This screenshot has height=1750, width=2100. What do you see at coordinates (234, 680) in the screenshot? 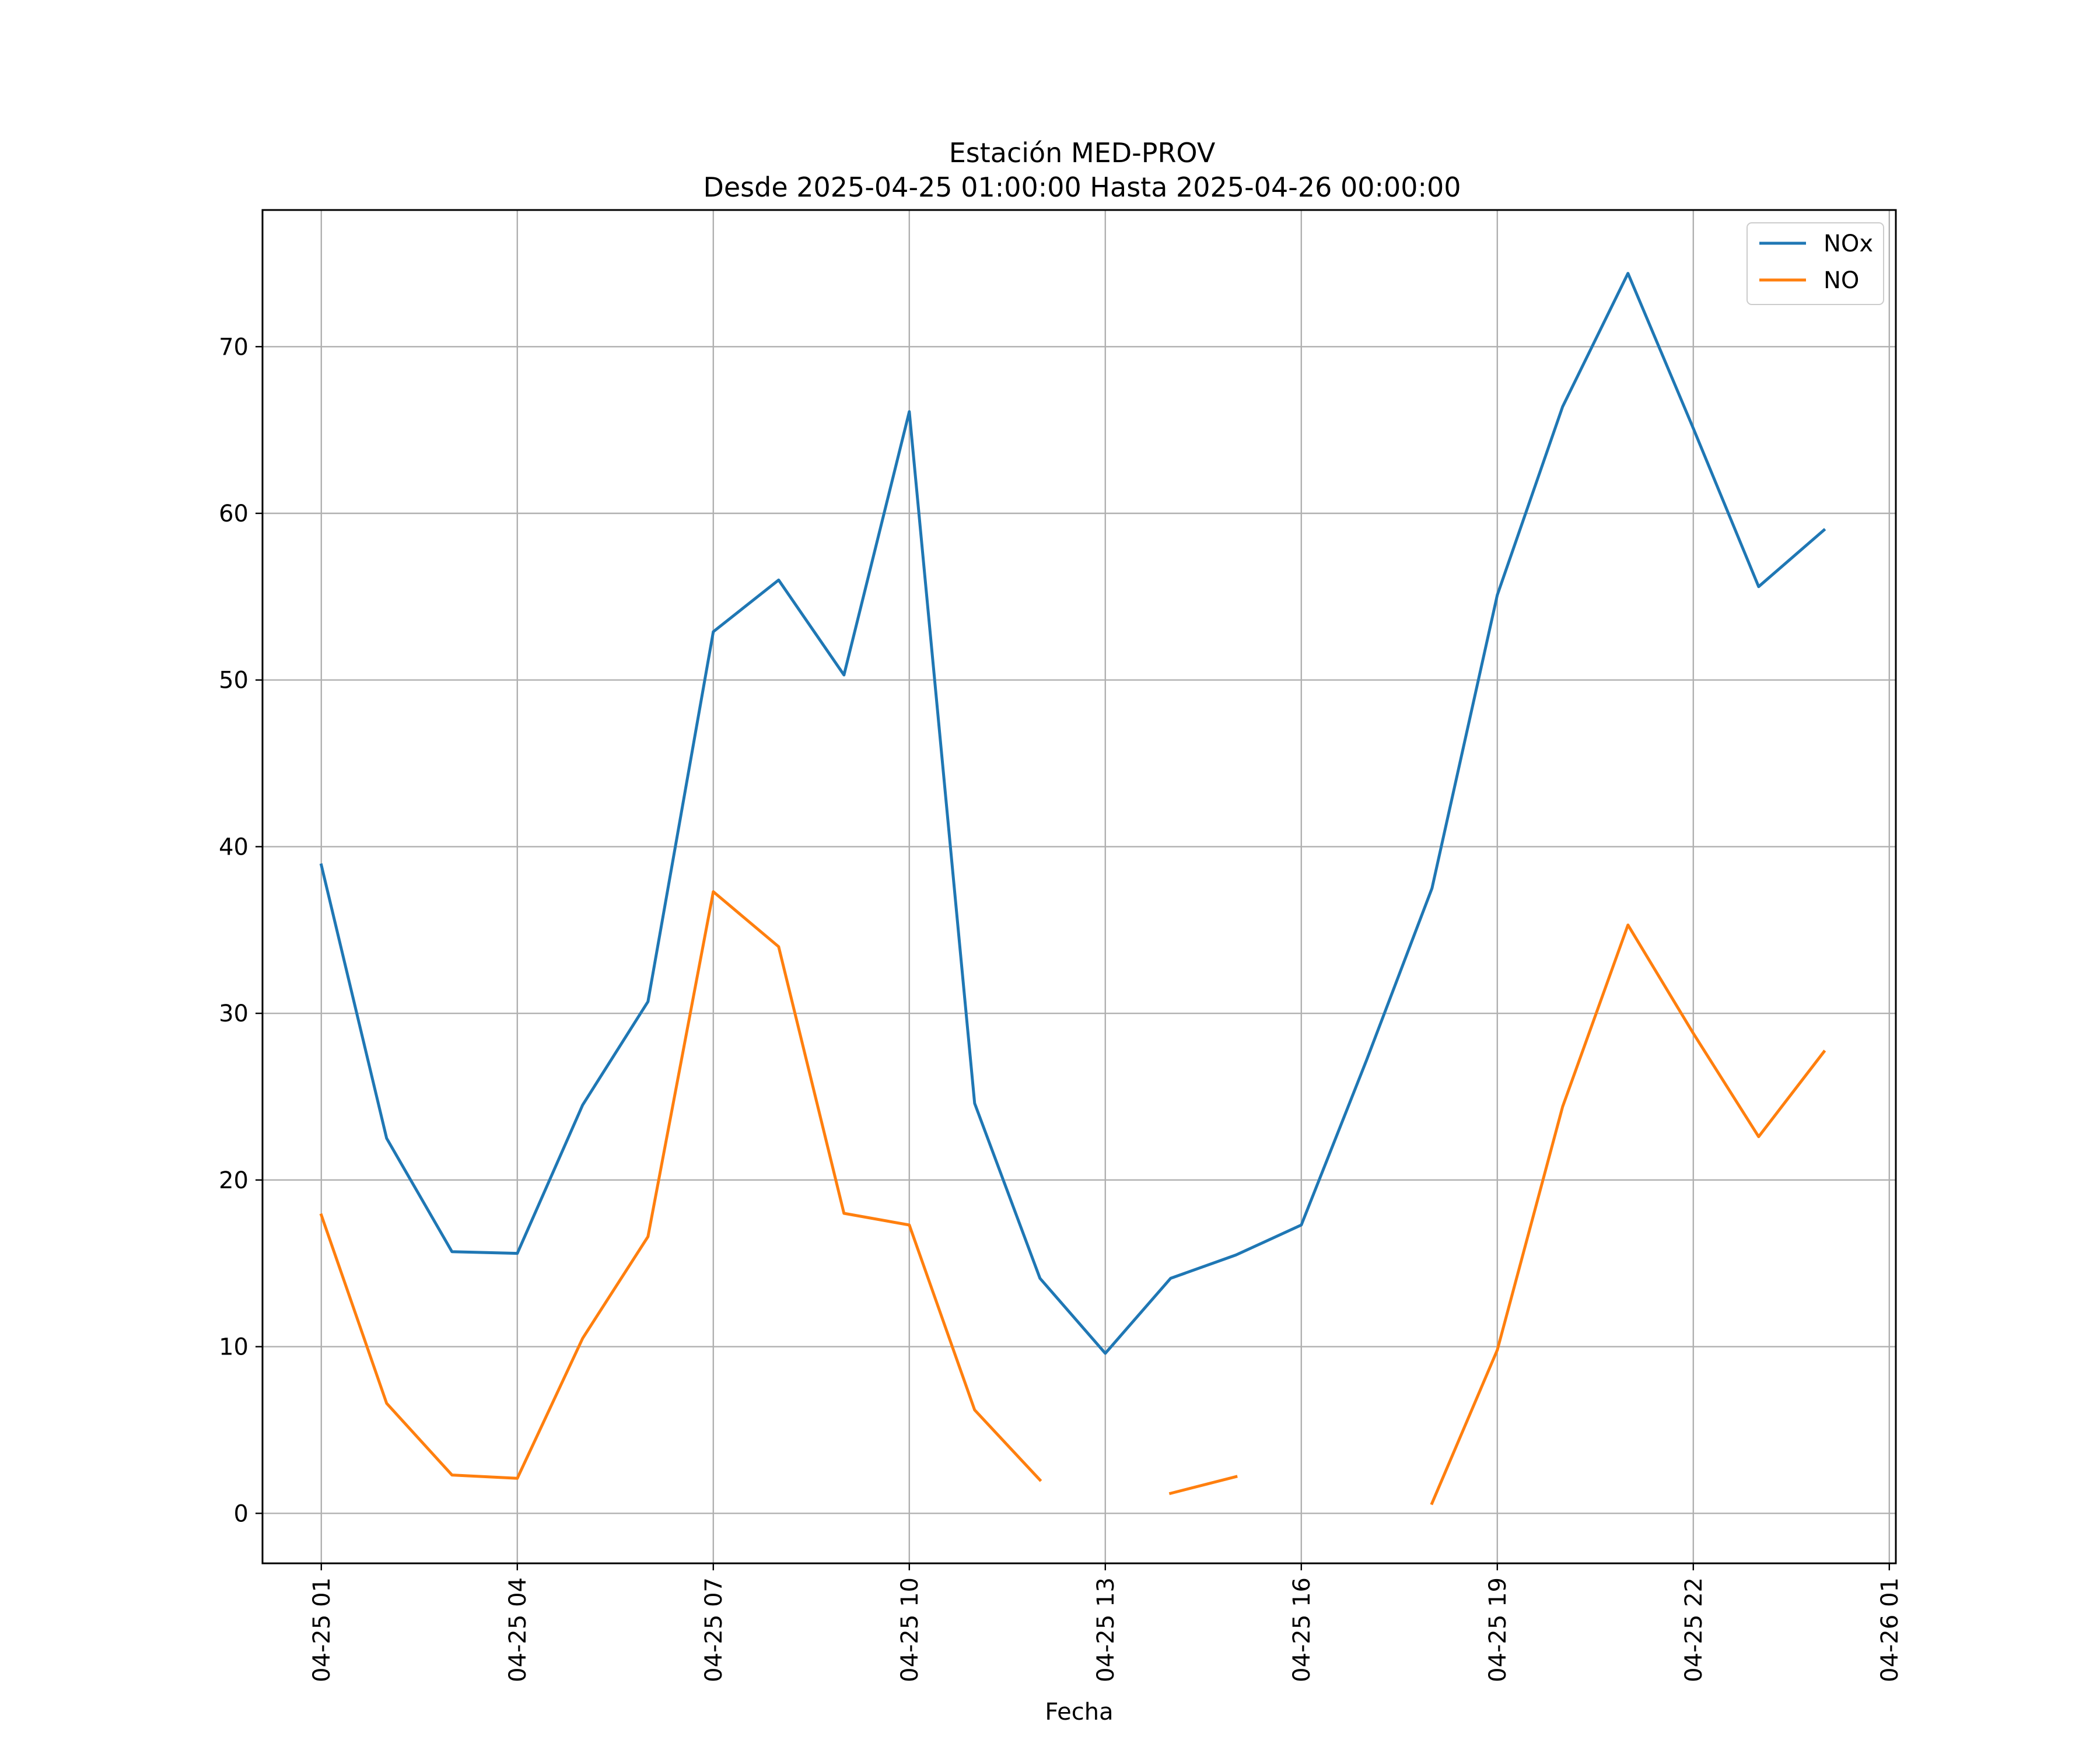
I see `y-tick-label: 50` at bounding box center [234, 680].